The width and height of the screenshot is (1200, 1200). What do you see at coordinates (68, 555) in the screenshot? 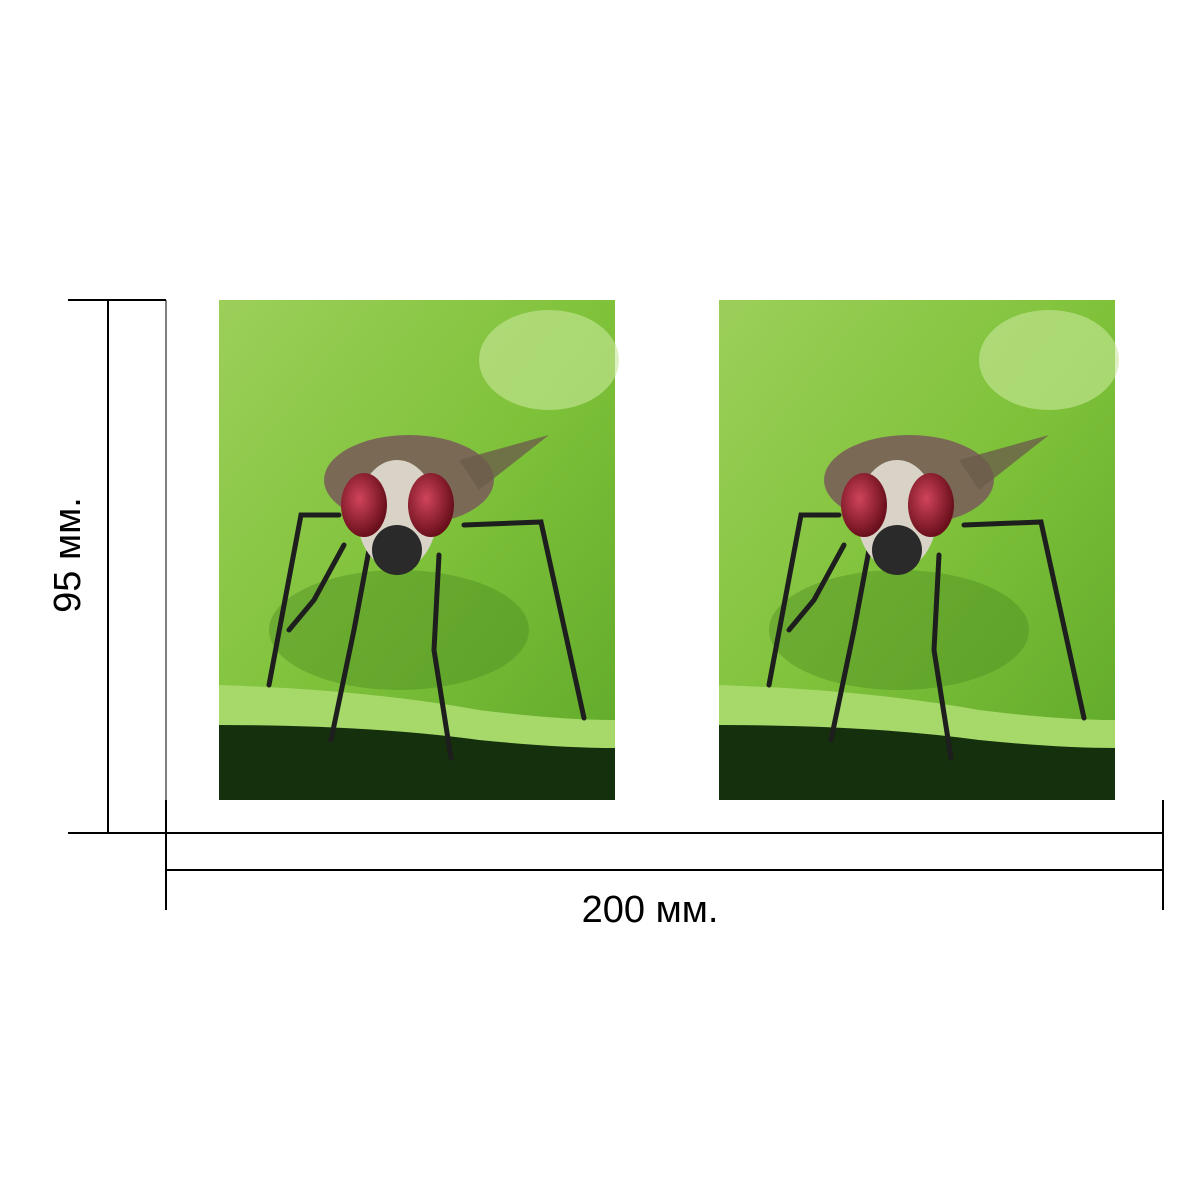
I see `height-label: 95 мм.` at bounding box center [68, 555].